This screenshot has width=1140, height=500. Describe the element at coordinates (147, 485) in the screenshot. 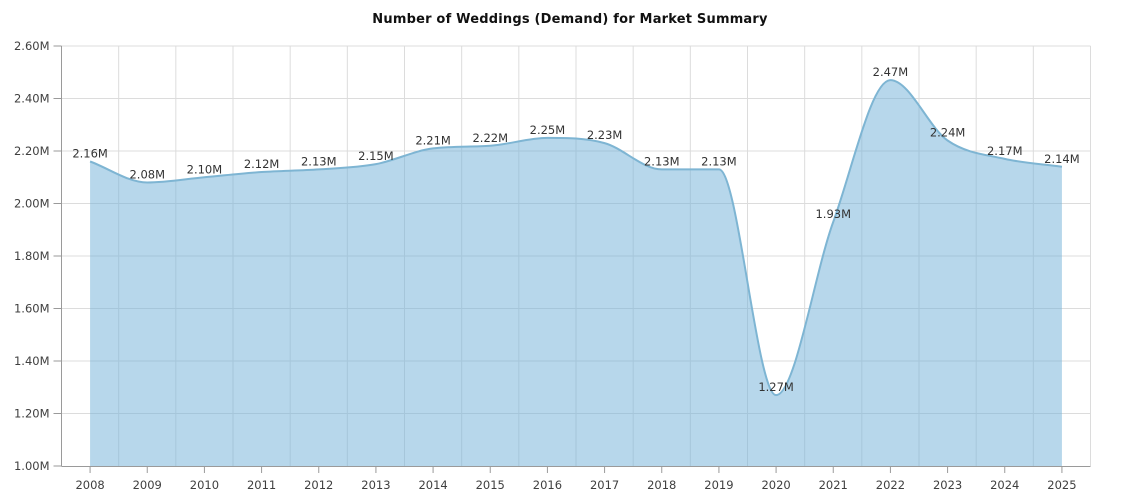

I see `x-tick-label: 2009` at that location.